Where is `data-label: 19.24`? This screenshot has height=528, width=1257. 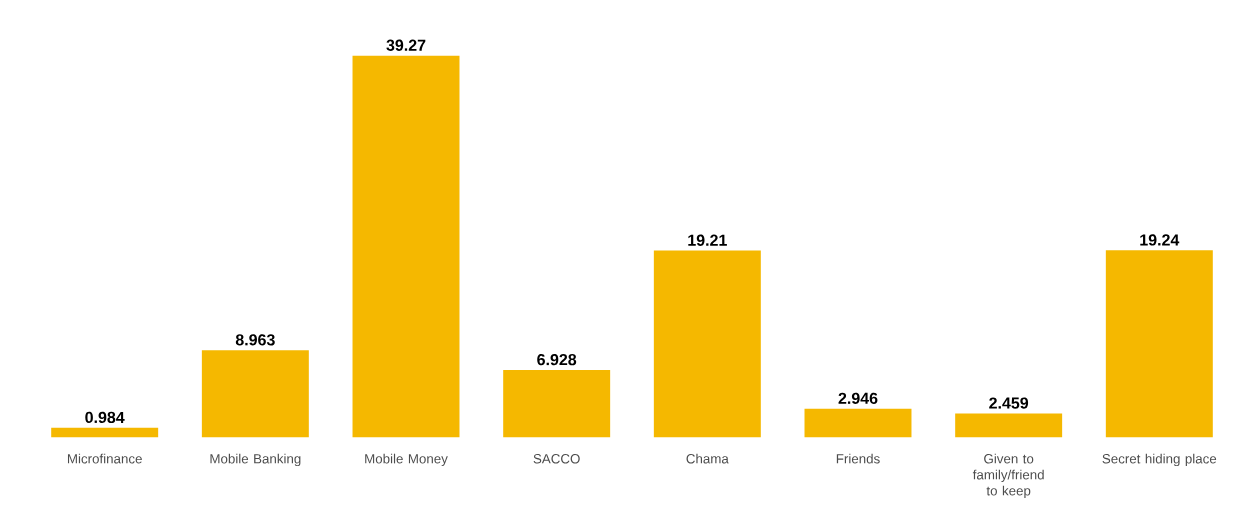 data-label: 19.24 is located at coordinates (1160, 240).